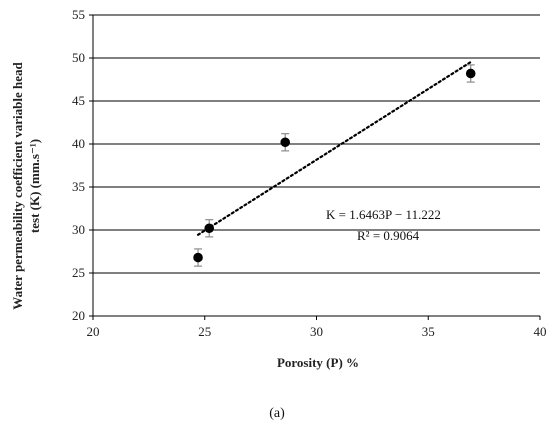  I want to click on x-tick-label-25: 25, so click(204, 331).